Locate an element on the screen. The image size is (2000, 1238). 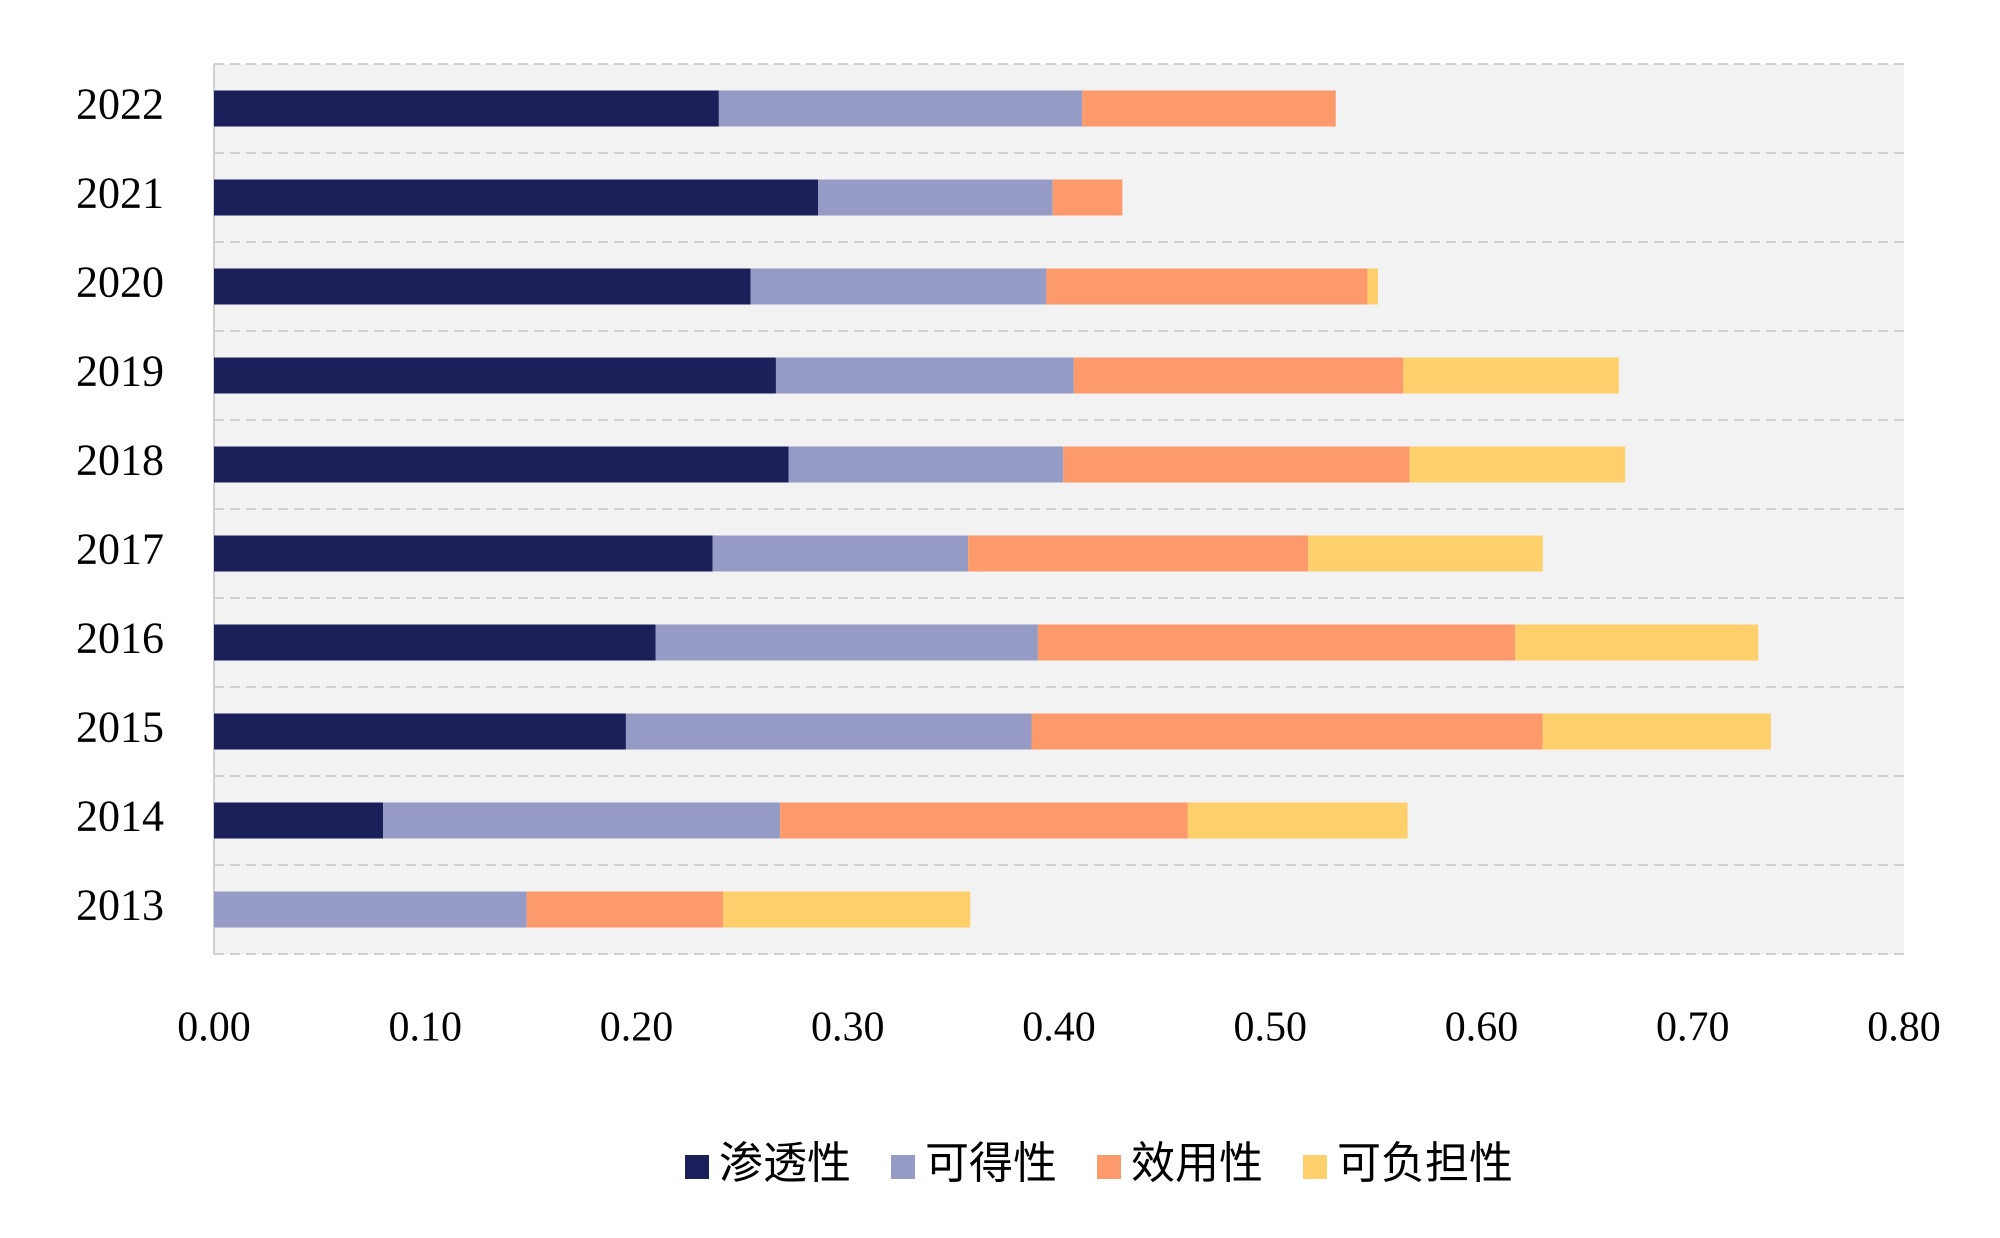
y-tick-label: 2020 is located at coordinates (120, 282).